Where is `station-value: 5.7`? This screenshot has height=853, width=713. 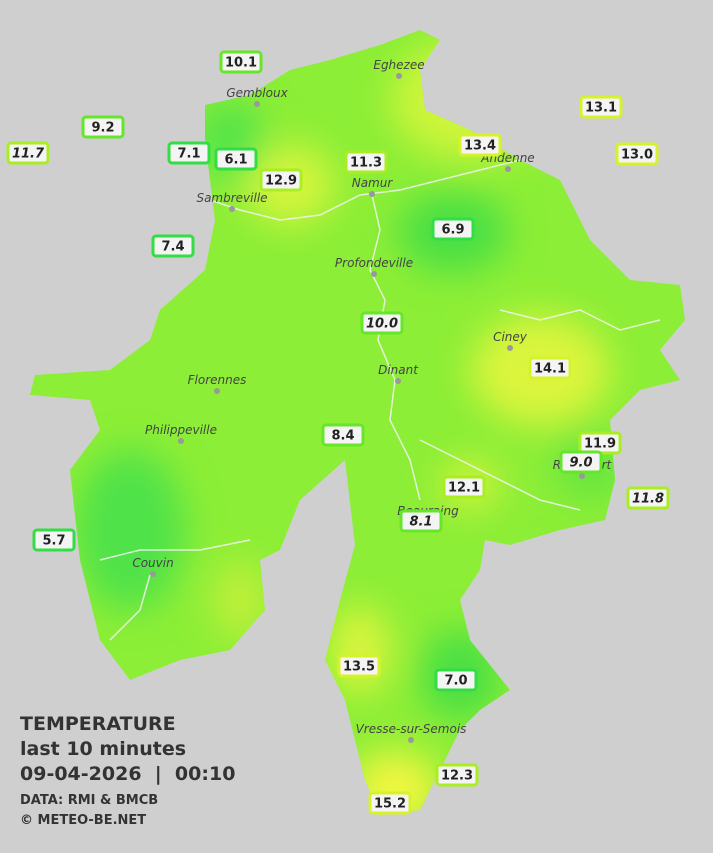 station-value: 5.7 is located at coordinates (53, 541).